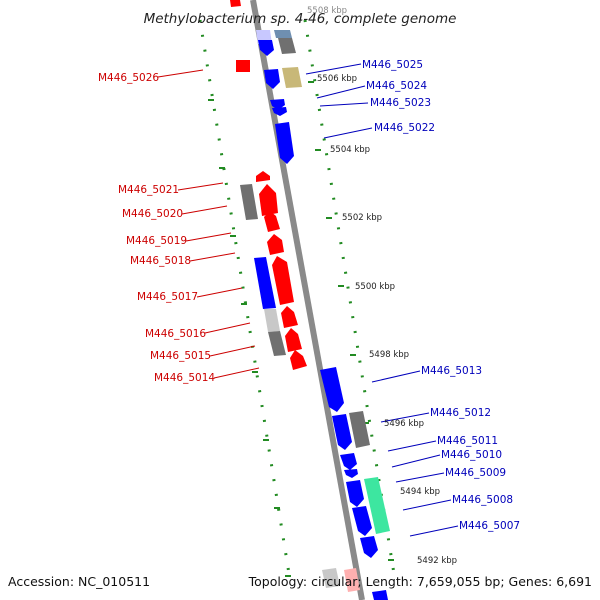  Describe the element at coordinates (249, 202) in the screenshot. I see `gene-M446_5020-box` at that location.